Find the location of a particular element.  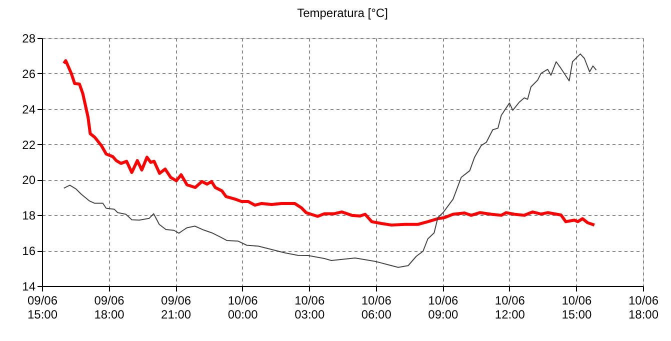

x-tick-label: 09/06 18:00 is located at coordinates (109, 308).